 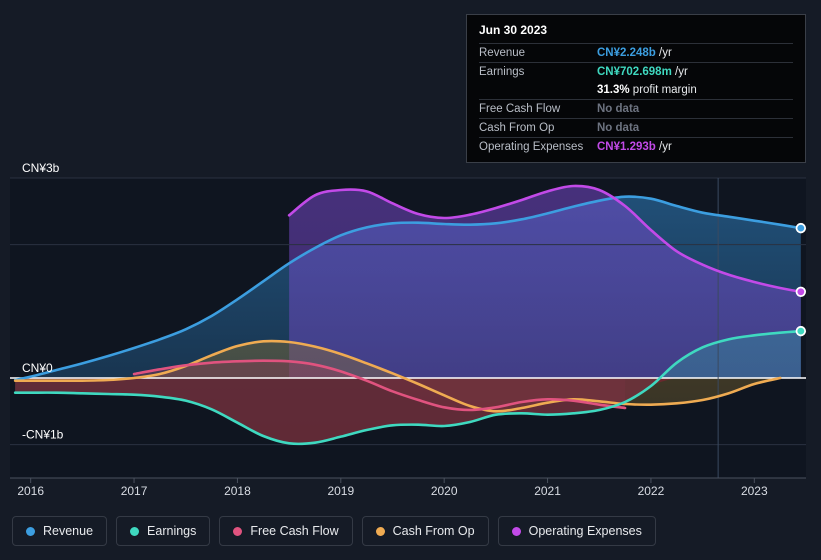 I want to click on x-axis-tick-label: 2019, so click(x=340, y=491).